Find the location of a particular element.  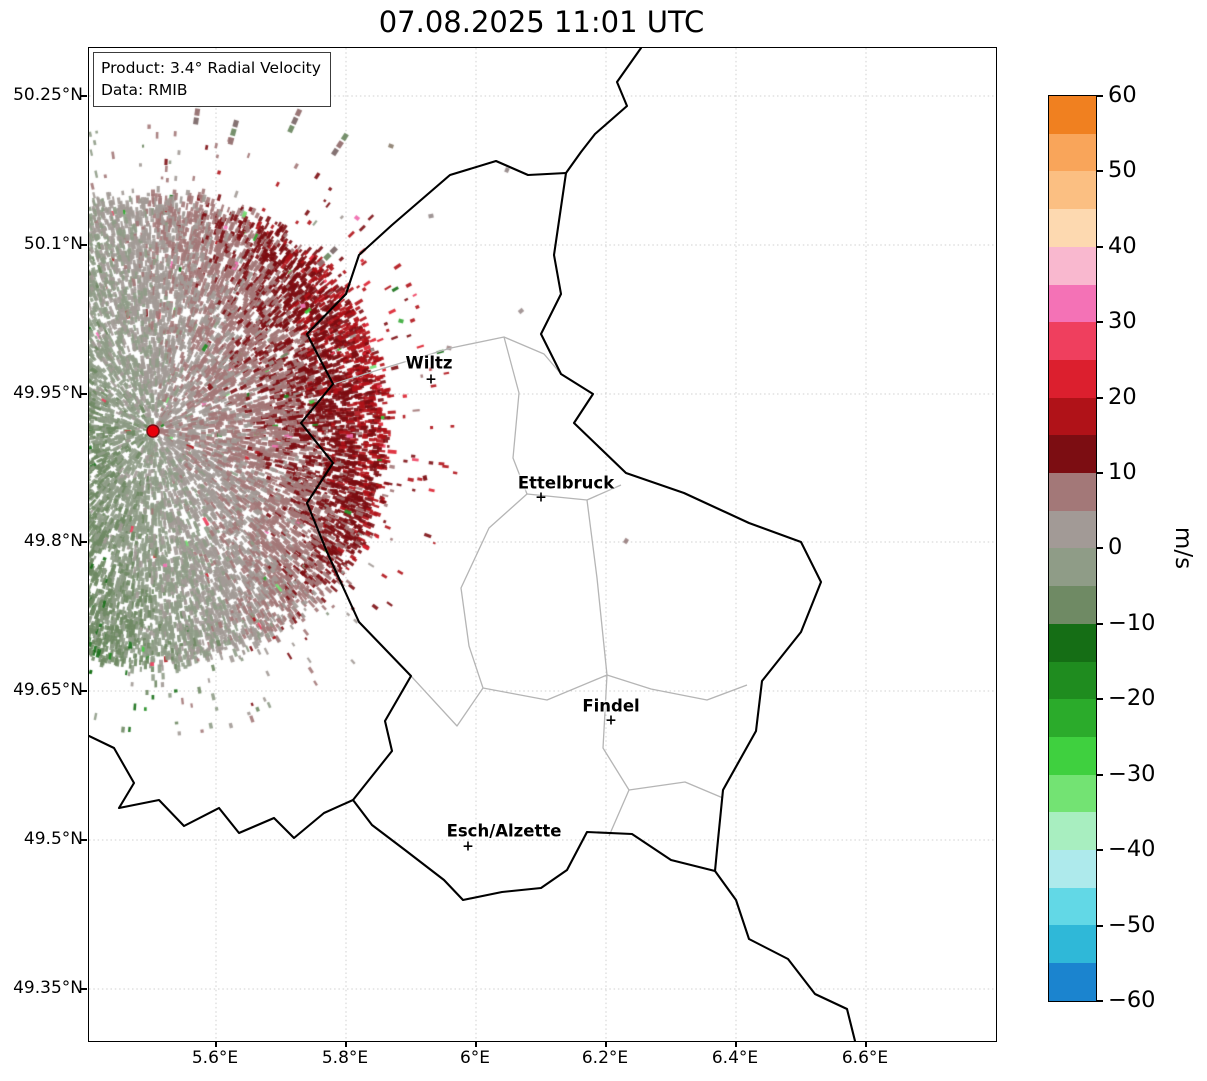

city-marker-findel: + is located at coordinates (611, 720).